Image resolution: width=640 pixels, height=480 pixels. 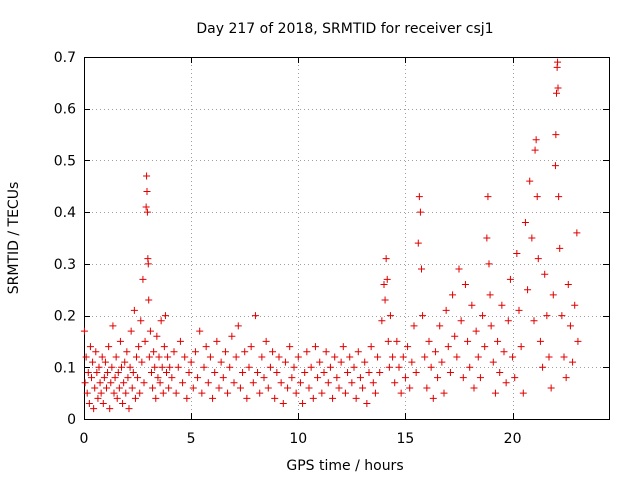 What do you see at coordinates (14, 238) in the screenshot?
I see `y-axis-label: SRMTID / TECUs` at bounding box center [14, 238].